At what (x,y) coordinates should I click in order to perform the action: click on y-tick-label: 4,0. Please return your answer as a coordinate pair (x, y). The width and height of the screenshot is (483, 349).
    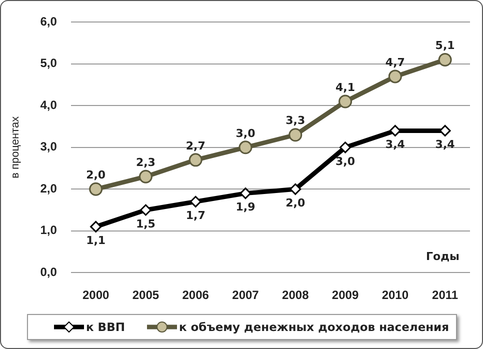
    Looking at the image, I should click on (49, 105).